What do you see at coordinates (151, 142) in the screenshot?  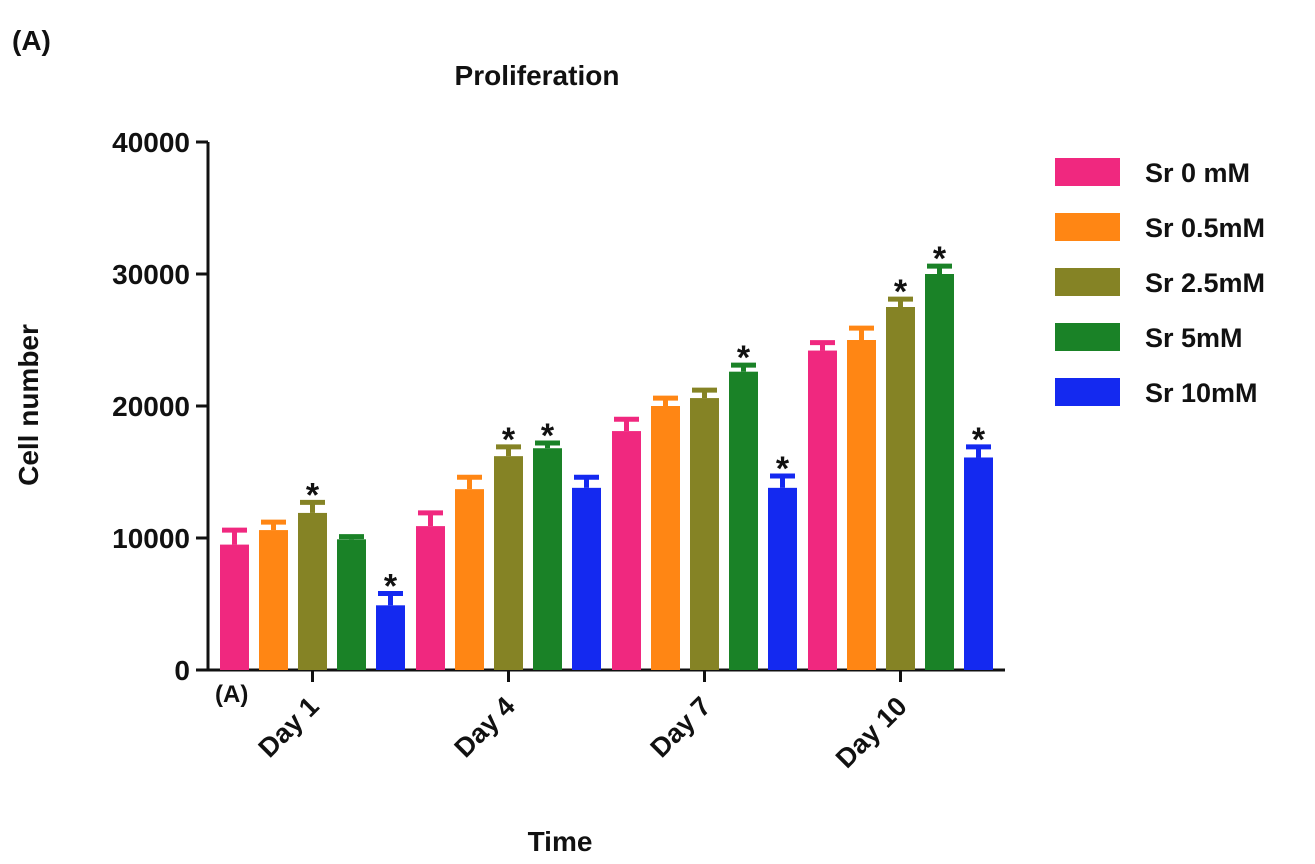 I see `y-tick-label: 40000` at bounding box center [151, 142].